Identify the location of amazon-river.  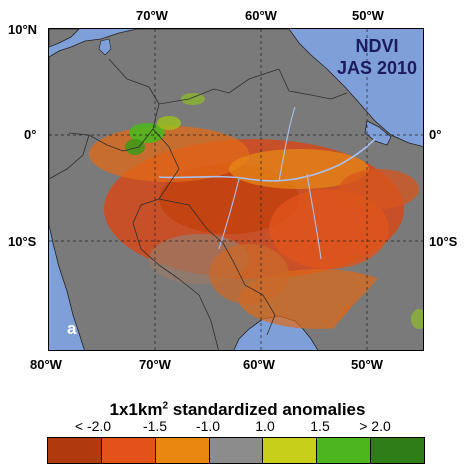
(267, 160).